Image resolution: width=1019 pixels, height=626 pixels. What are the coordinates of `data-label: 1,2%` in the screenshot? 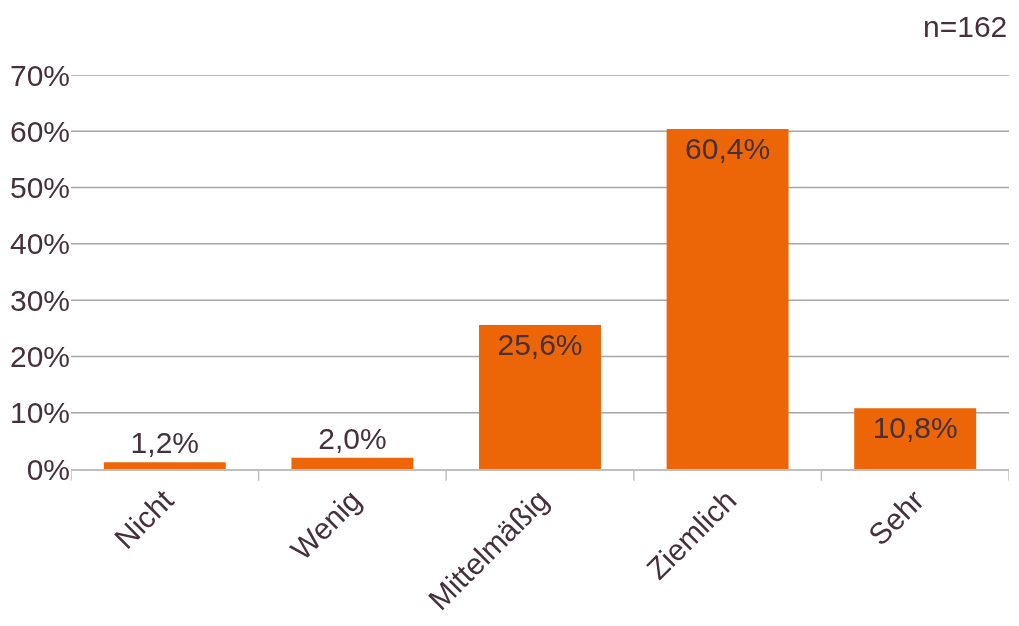 It's located at (164, 443).